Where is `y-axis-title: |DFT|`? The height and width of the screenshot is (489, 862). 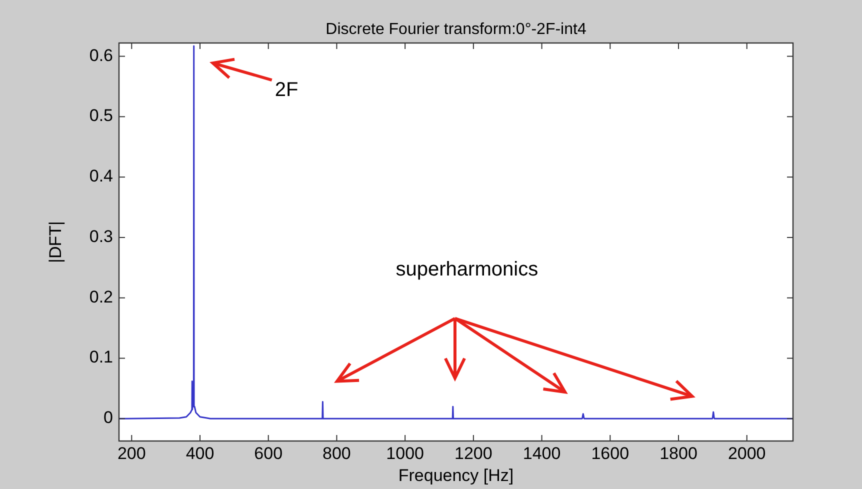 y-axis-title: |DFT| is located at coordinates (55, 242).